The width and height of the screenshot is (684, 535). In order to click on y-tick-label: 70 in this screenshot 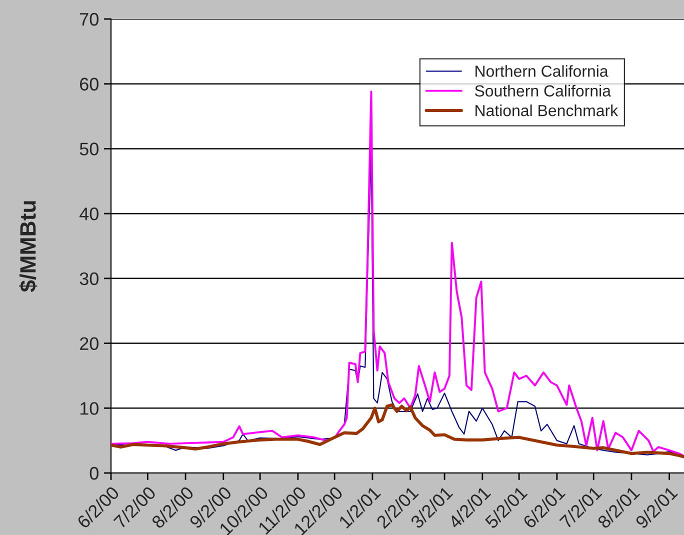, I will do `click(89, 19)`.